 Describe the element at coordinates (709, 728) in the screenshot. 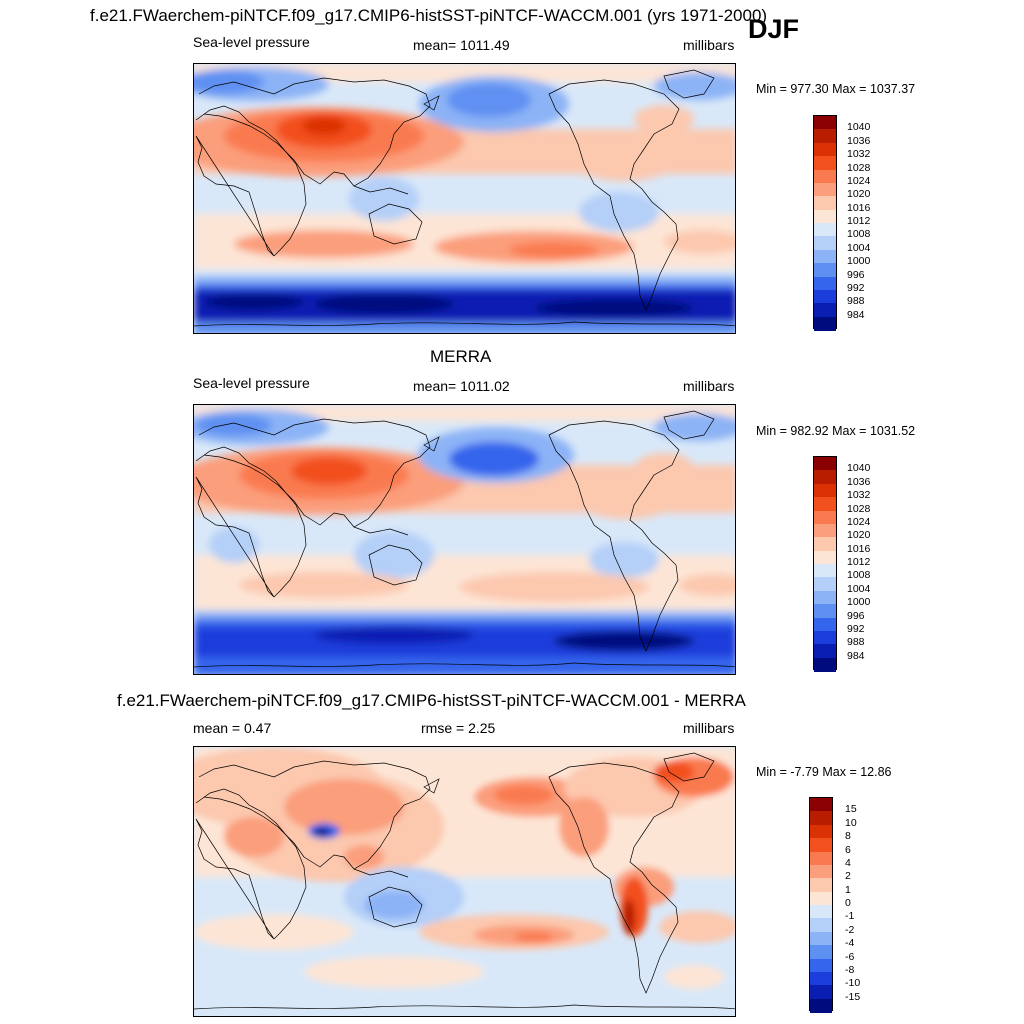

I see `panel-diff-units-label: millibars` at that location.